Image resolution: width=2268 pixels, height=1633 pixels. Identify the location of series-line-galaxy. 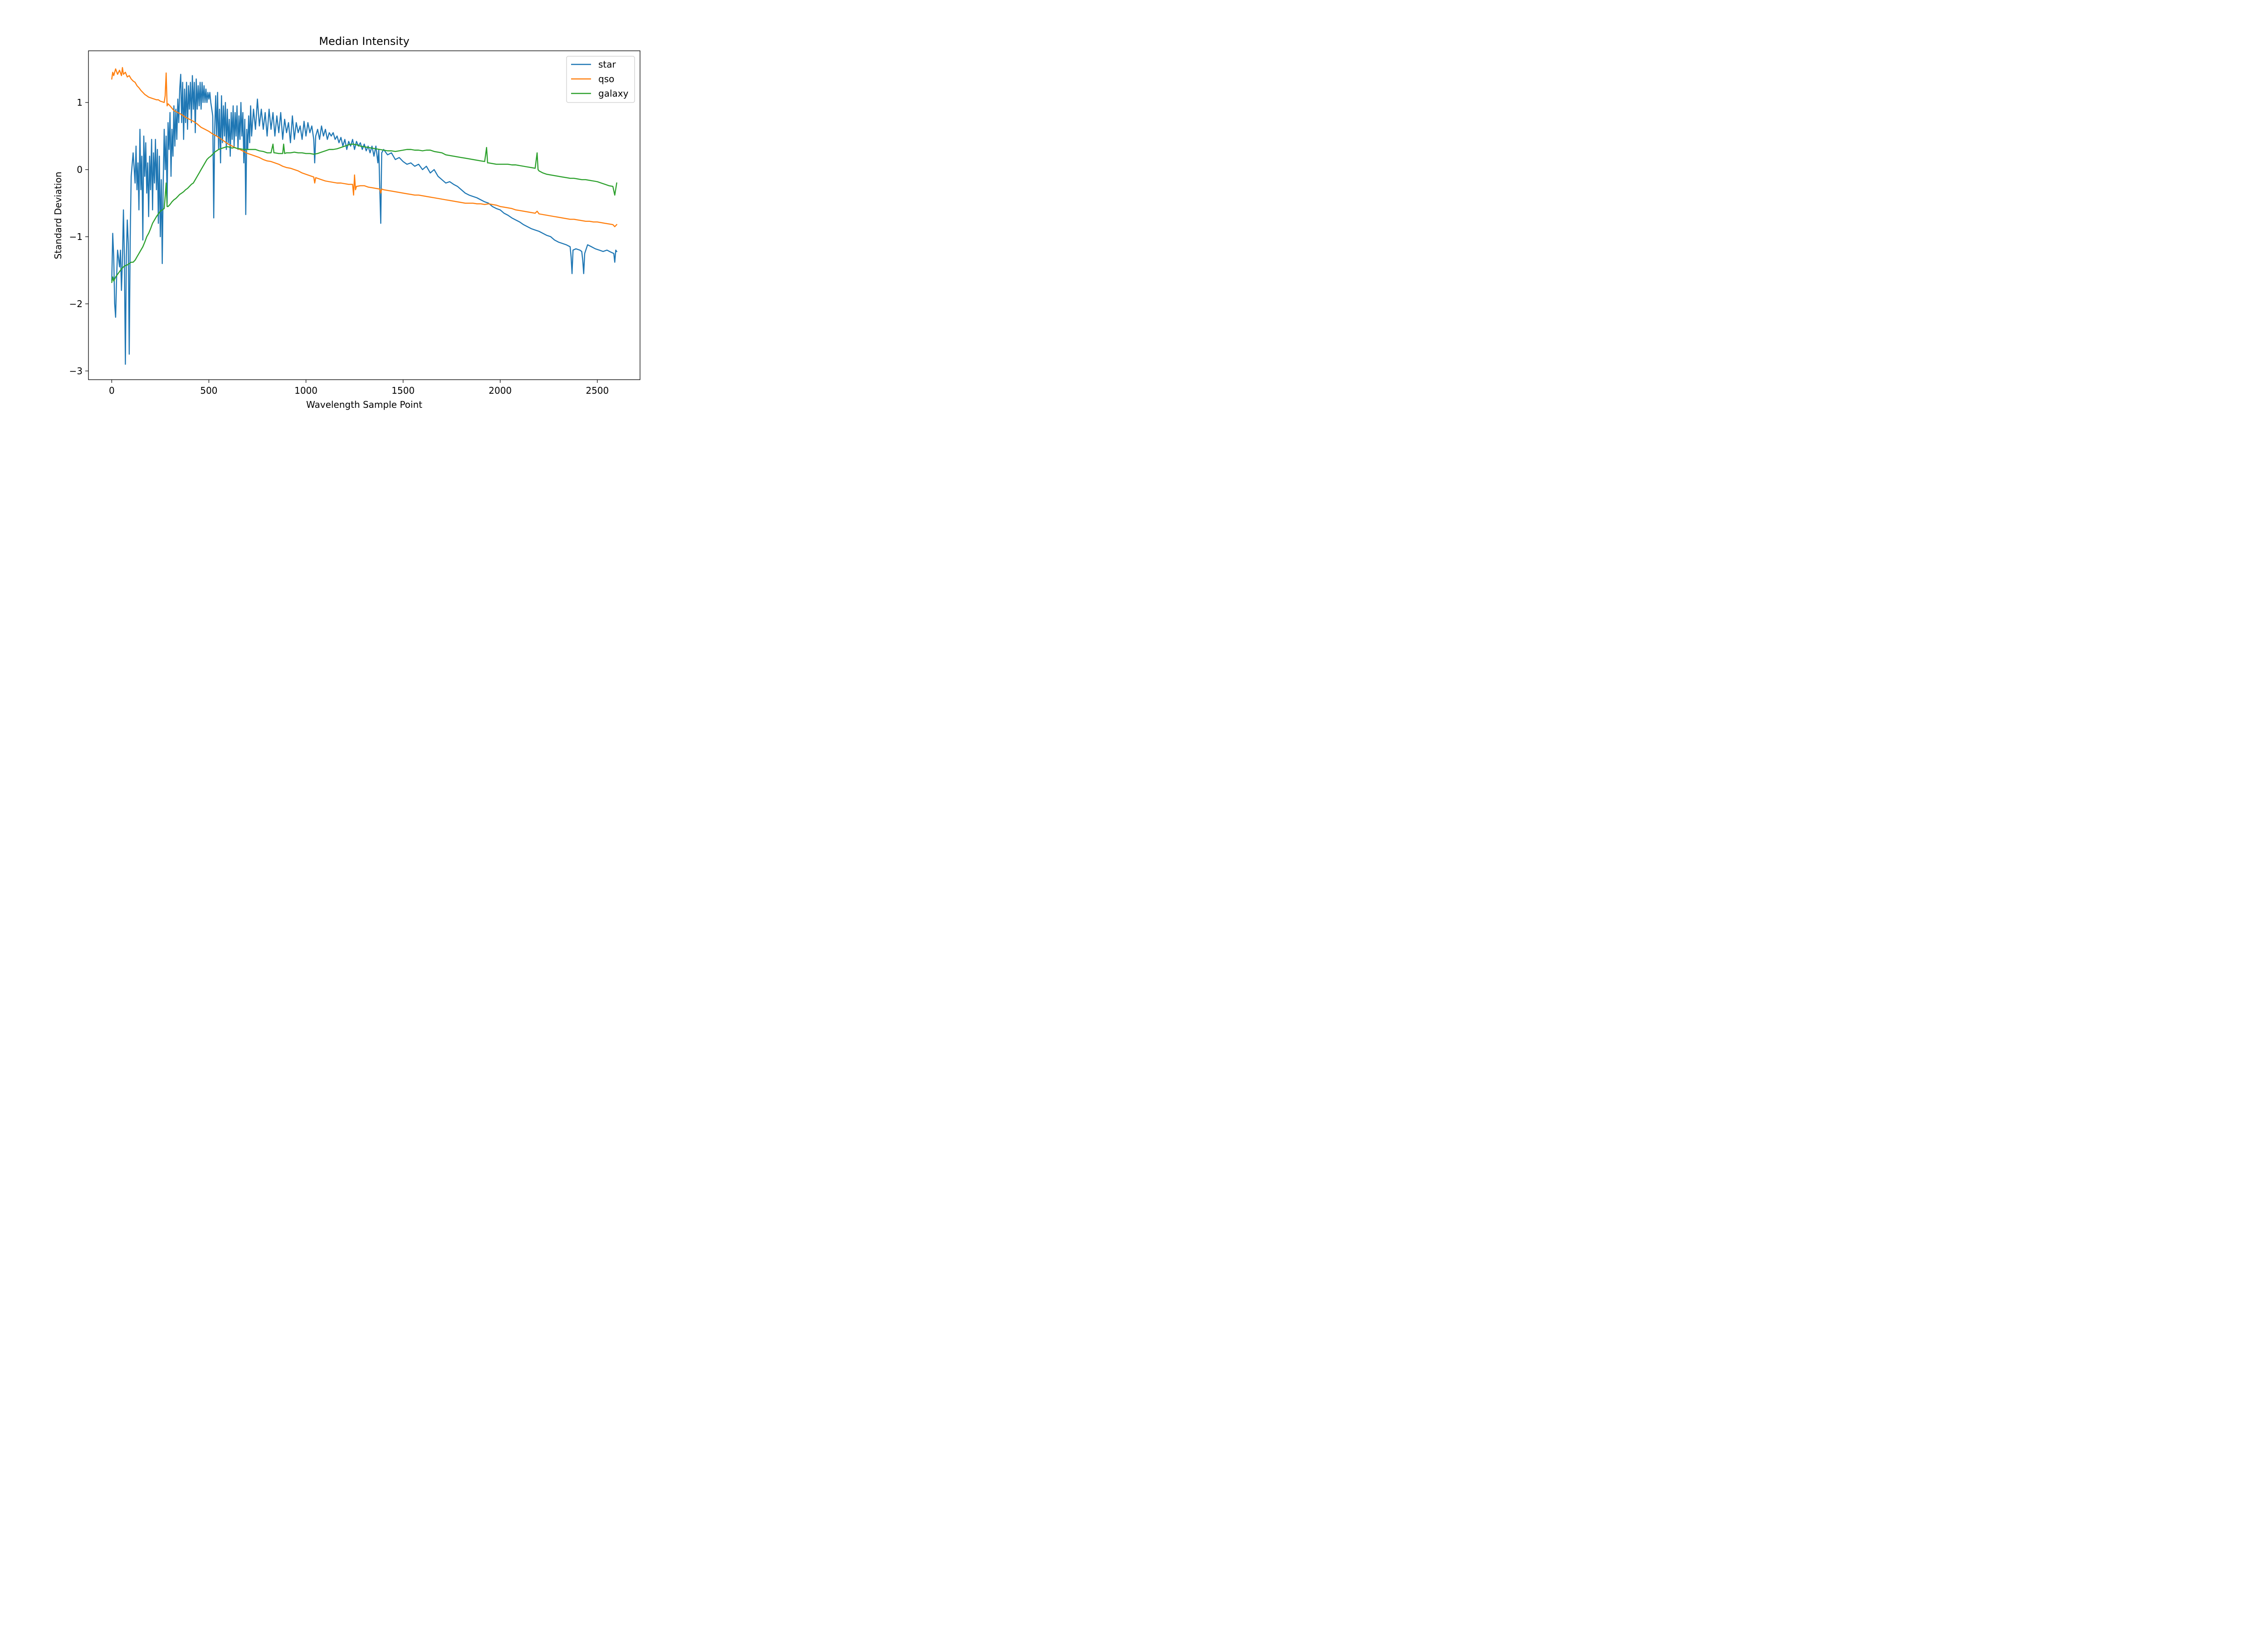
(364, 213).